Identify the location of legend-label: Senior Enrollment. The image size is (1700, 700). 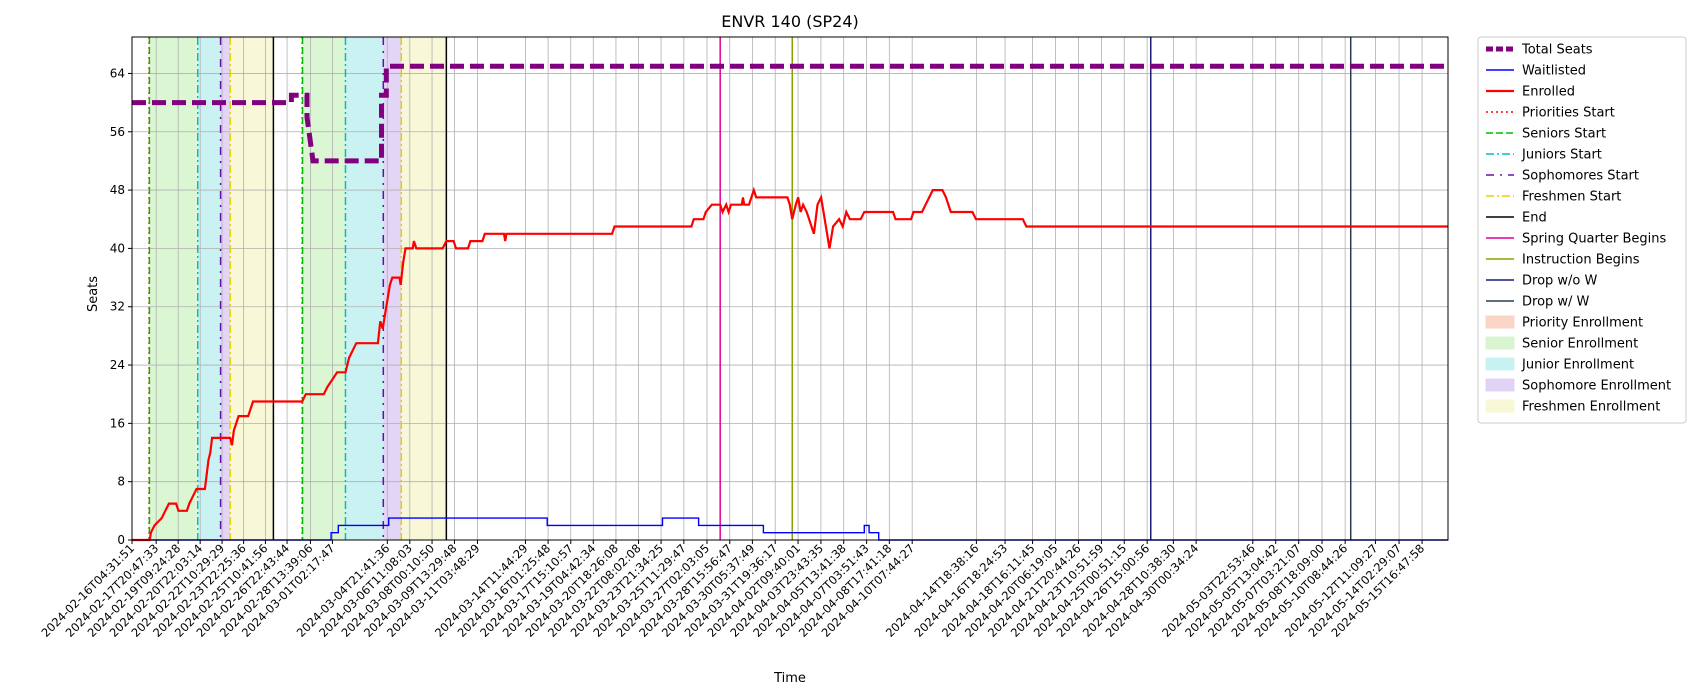
(1580, 344).